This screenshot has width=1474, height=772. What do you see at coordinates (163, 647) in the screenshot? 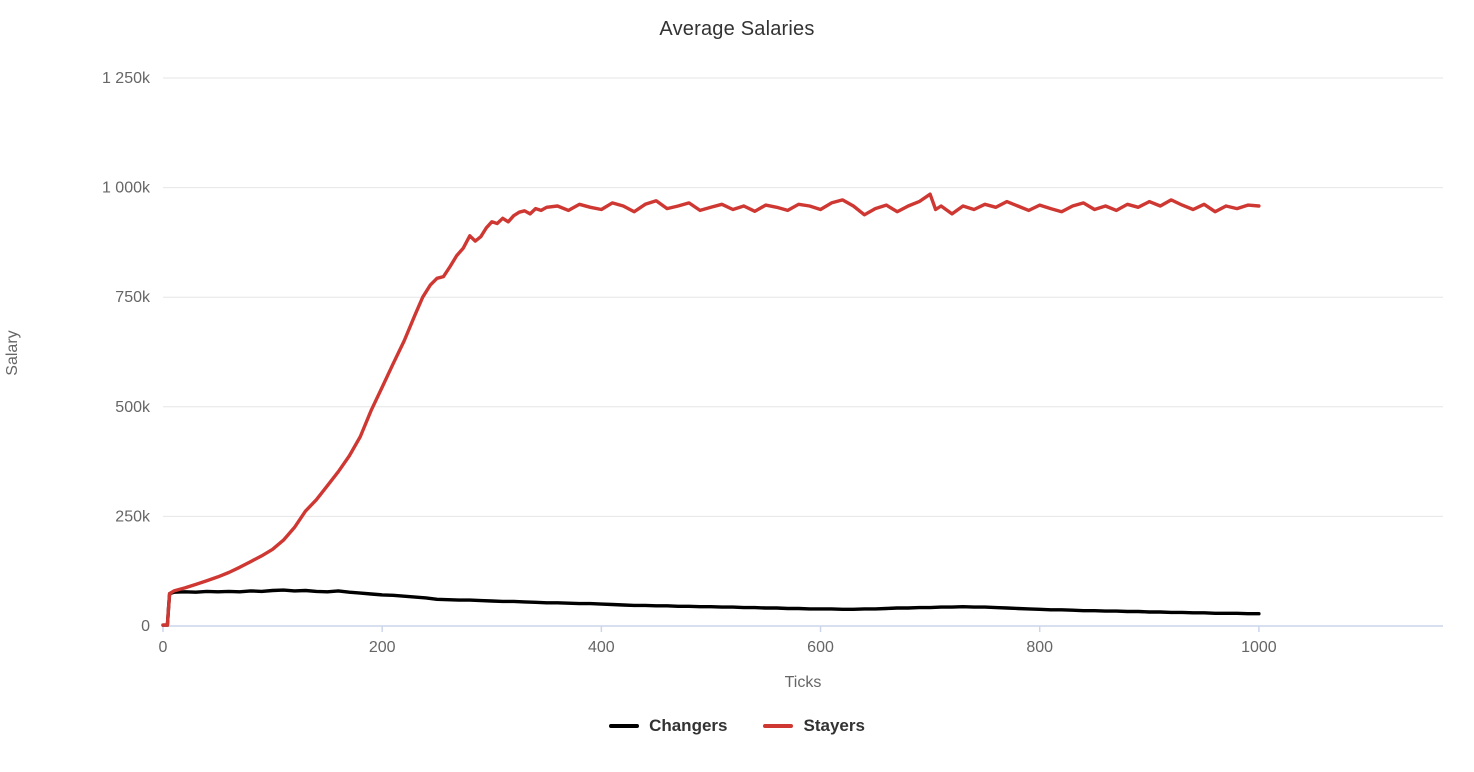
I see `x-tick-label: 0` at bounding box center [163, 647].